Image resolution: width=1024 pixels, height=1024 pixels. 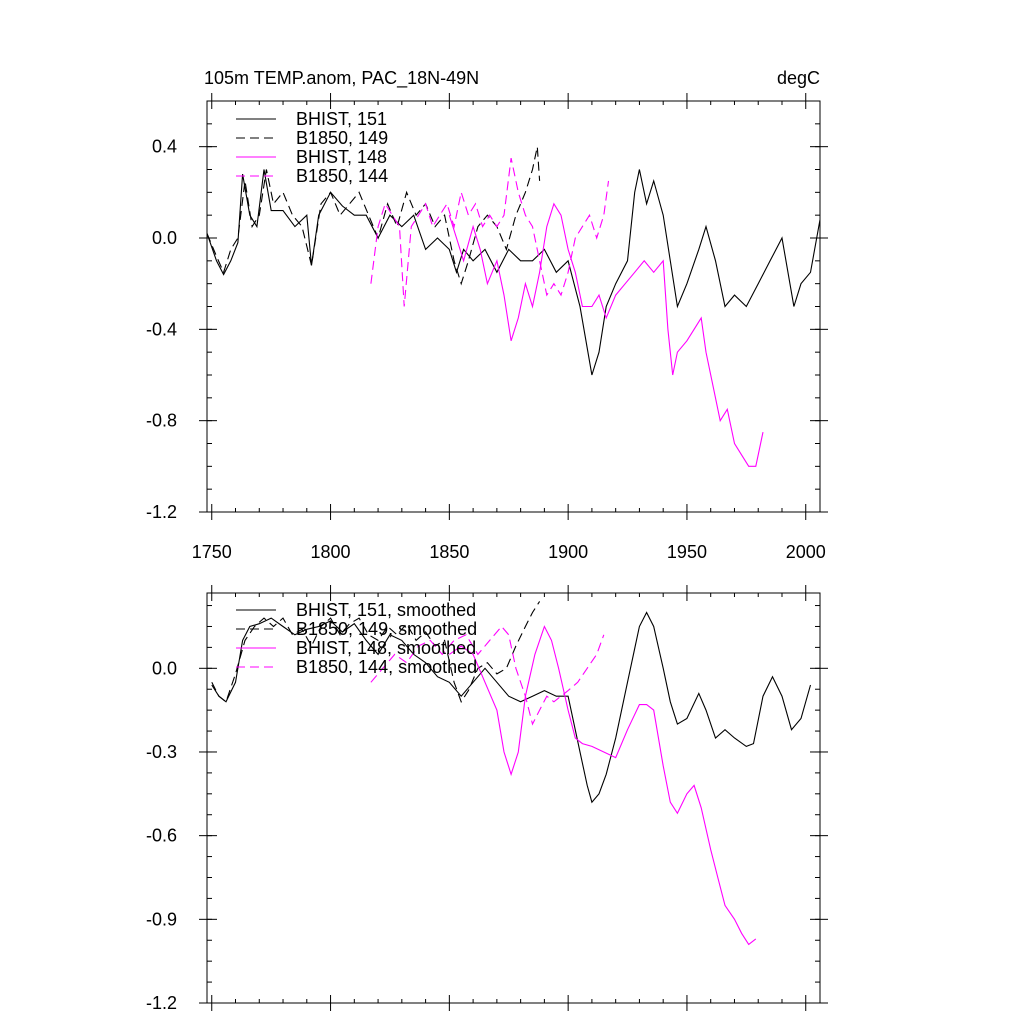 I want to click on chart-title: 105m TEMP.anom, PAC_18N-49N, so click(x=341, y=78).